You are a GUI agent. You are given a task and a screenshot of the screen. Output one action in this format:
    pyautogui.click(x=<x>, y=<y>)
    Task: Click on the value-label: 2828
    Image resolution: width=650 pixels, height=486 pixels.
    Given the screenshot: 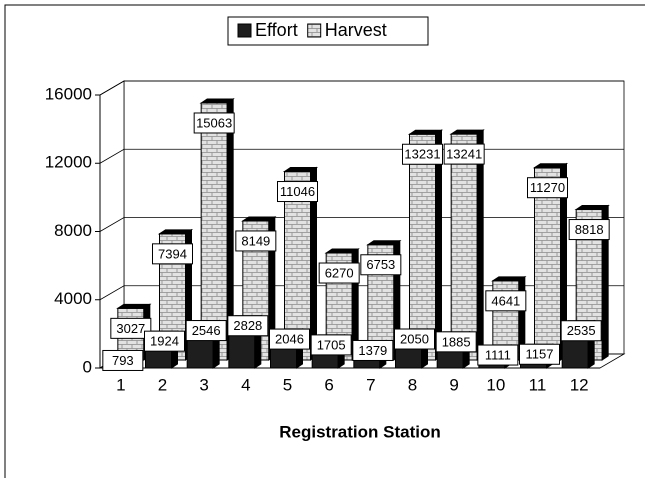 What is the action you would take?
    pyautogui.click(x=247, y=325)
    